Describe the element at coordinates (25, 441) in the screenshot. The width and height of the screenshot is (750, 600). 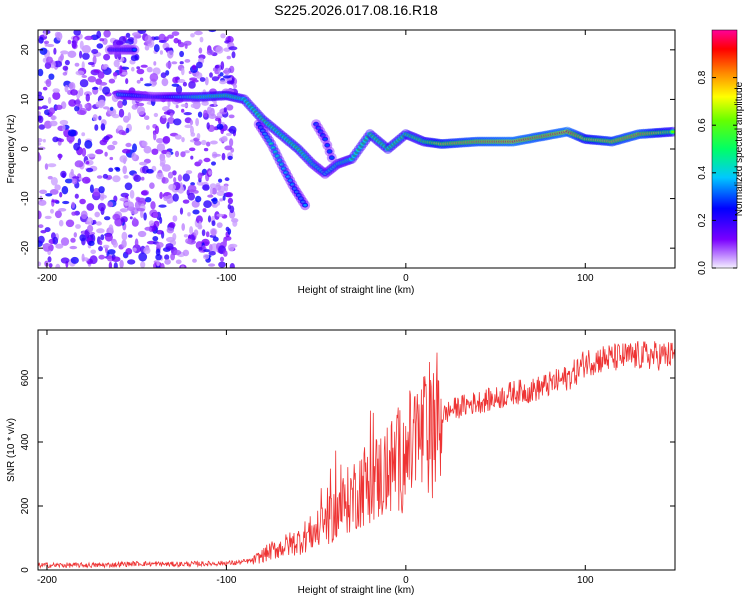
I see `snr-y-tick-label: 400` at that location.